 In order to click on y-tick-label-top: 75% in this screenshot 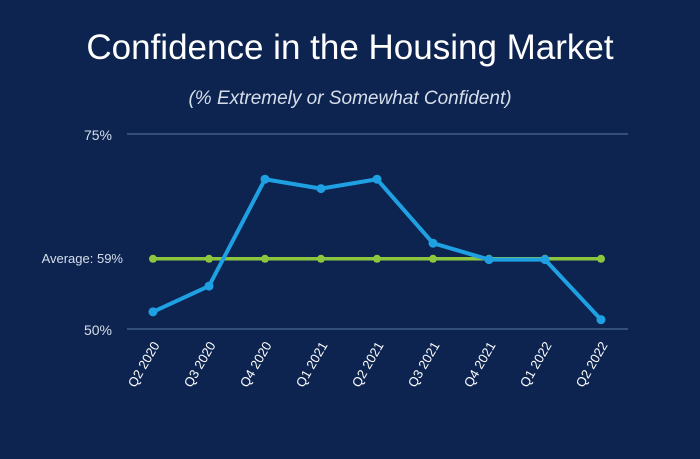, I will do `click(98, 135)`.